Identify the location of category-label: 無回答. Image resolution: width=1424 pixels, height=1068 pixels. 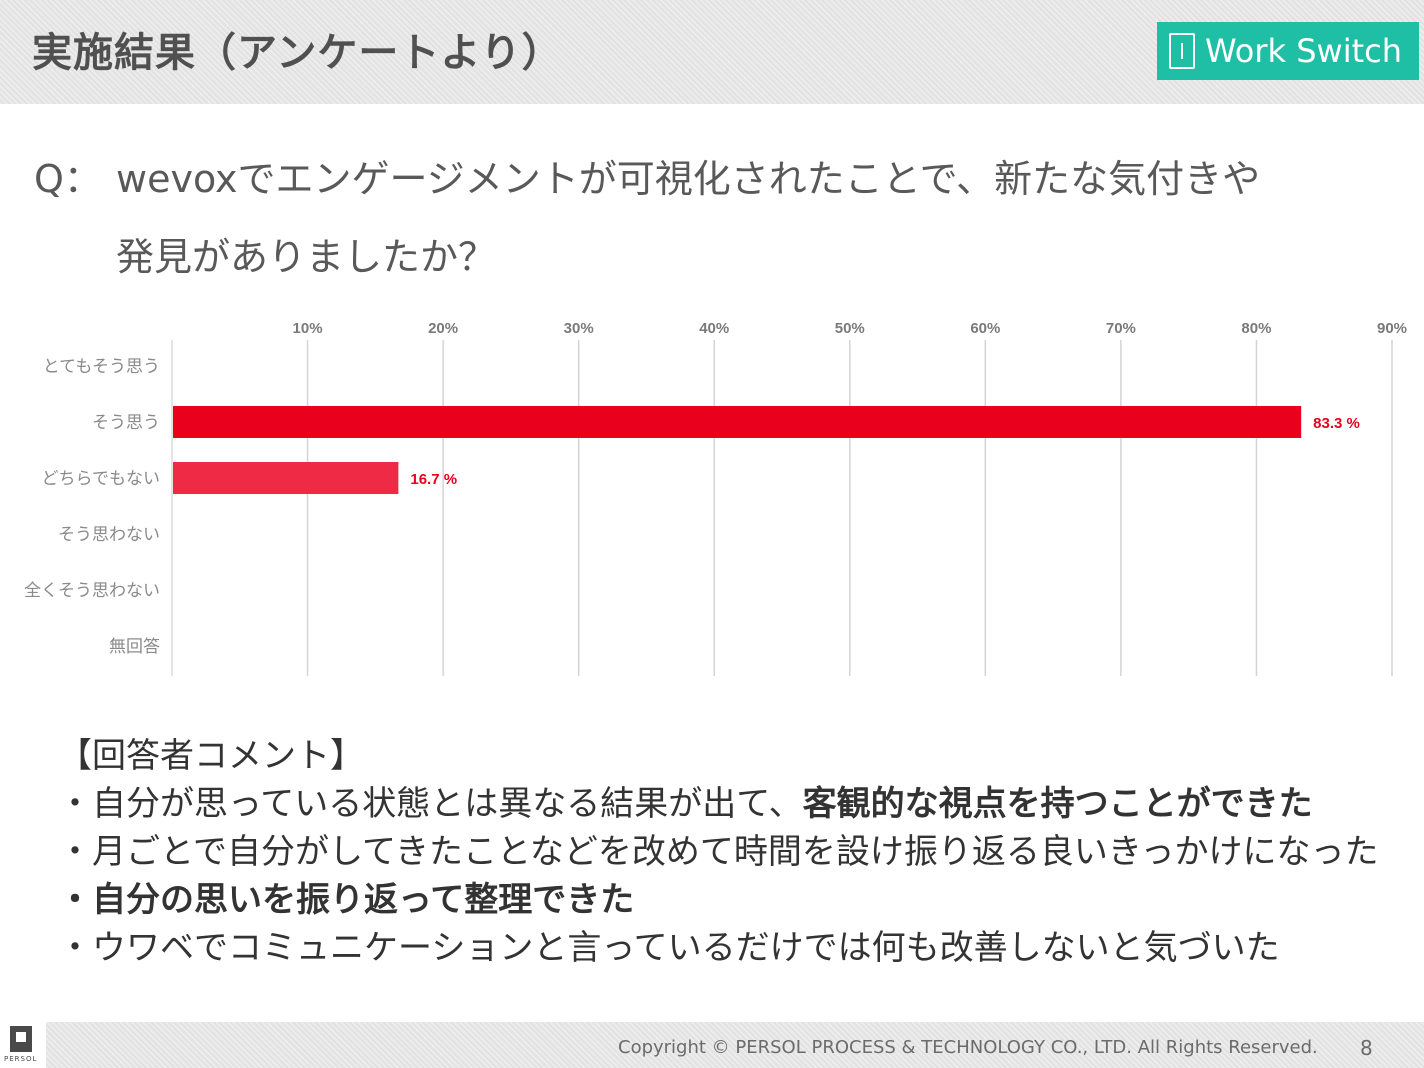
(134, 647).